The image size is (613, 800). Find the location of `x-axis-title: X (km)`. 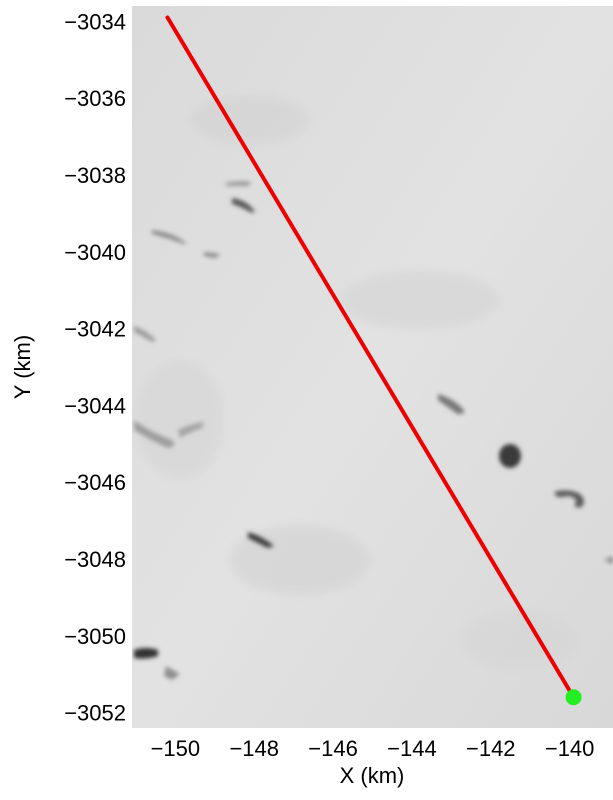

x-axis-title: X (km) is located at coordinates (372, 775).